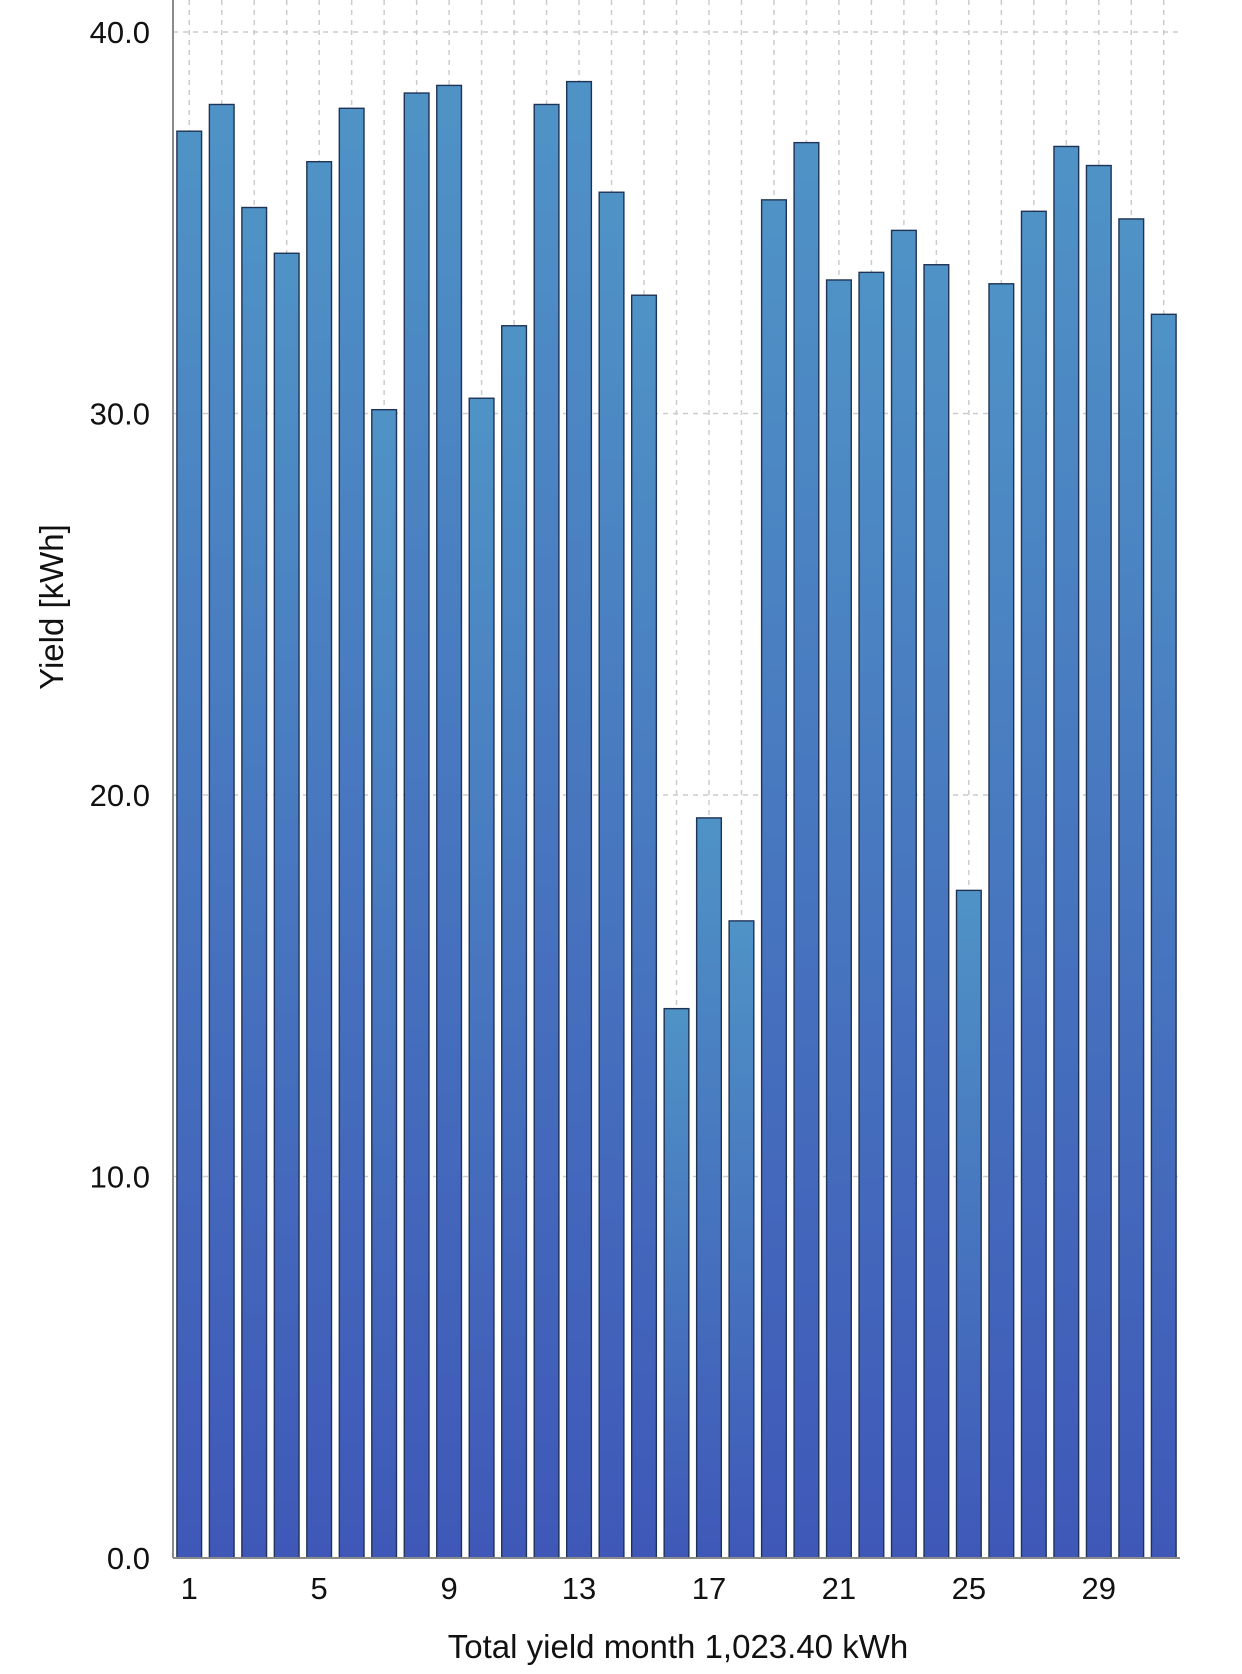 The image size is (1242, 1674). What do you see at coordinates (120, 32) in the screenshot?
I see `y-tick-label: 40.0` at bounding box center [120, 32].